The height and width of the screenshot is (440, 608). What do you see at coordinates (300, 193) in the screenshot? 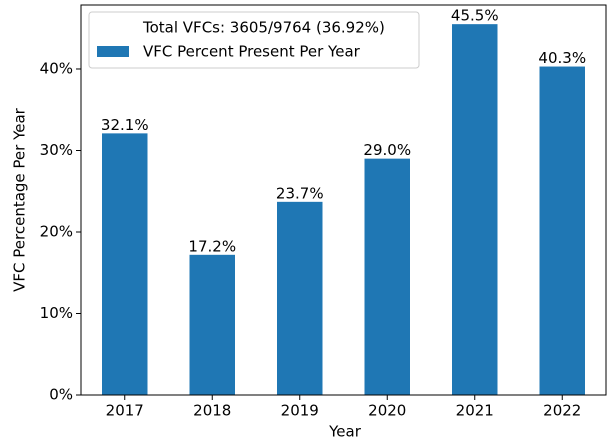
I see `value-label: 23.7%` at bounding box center [300, 193].